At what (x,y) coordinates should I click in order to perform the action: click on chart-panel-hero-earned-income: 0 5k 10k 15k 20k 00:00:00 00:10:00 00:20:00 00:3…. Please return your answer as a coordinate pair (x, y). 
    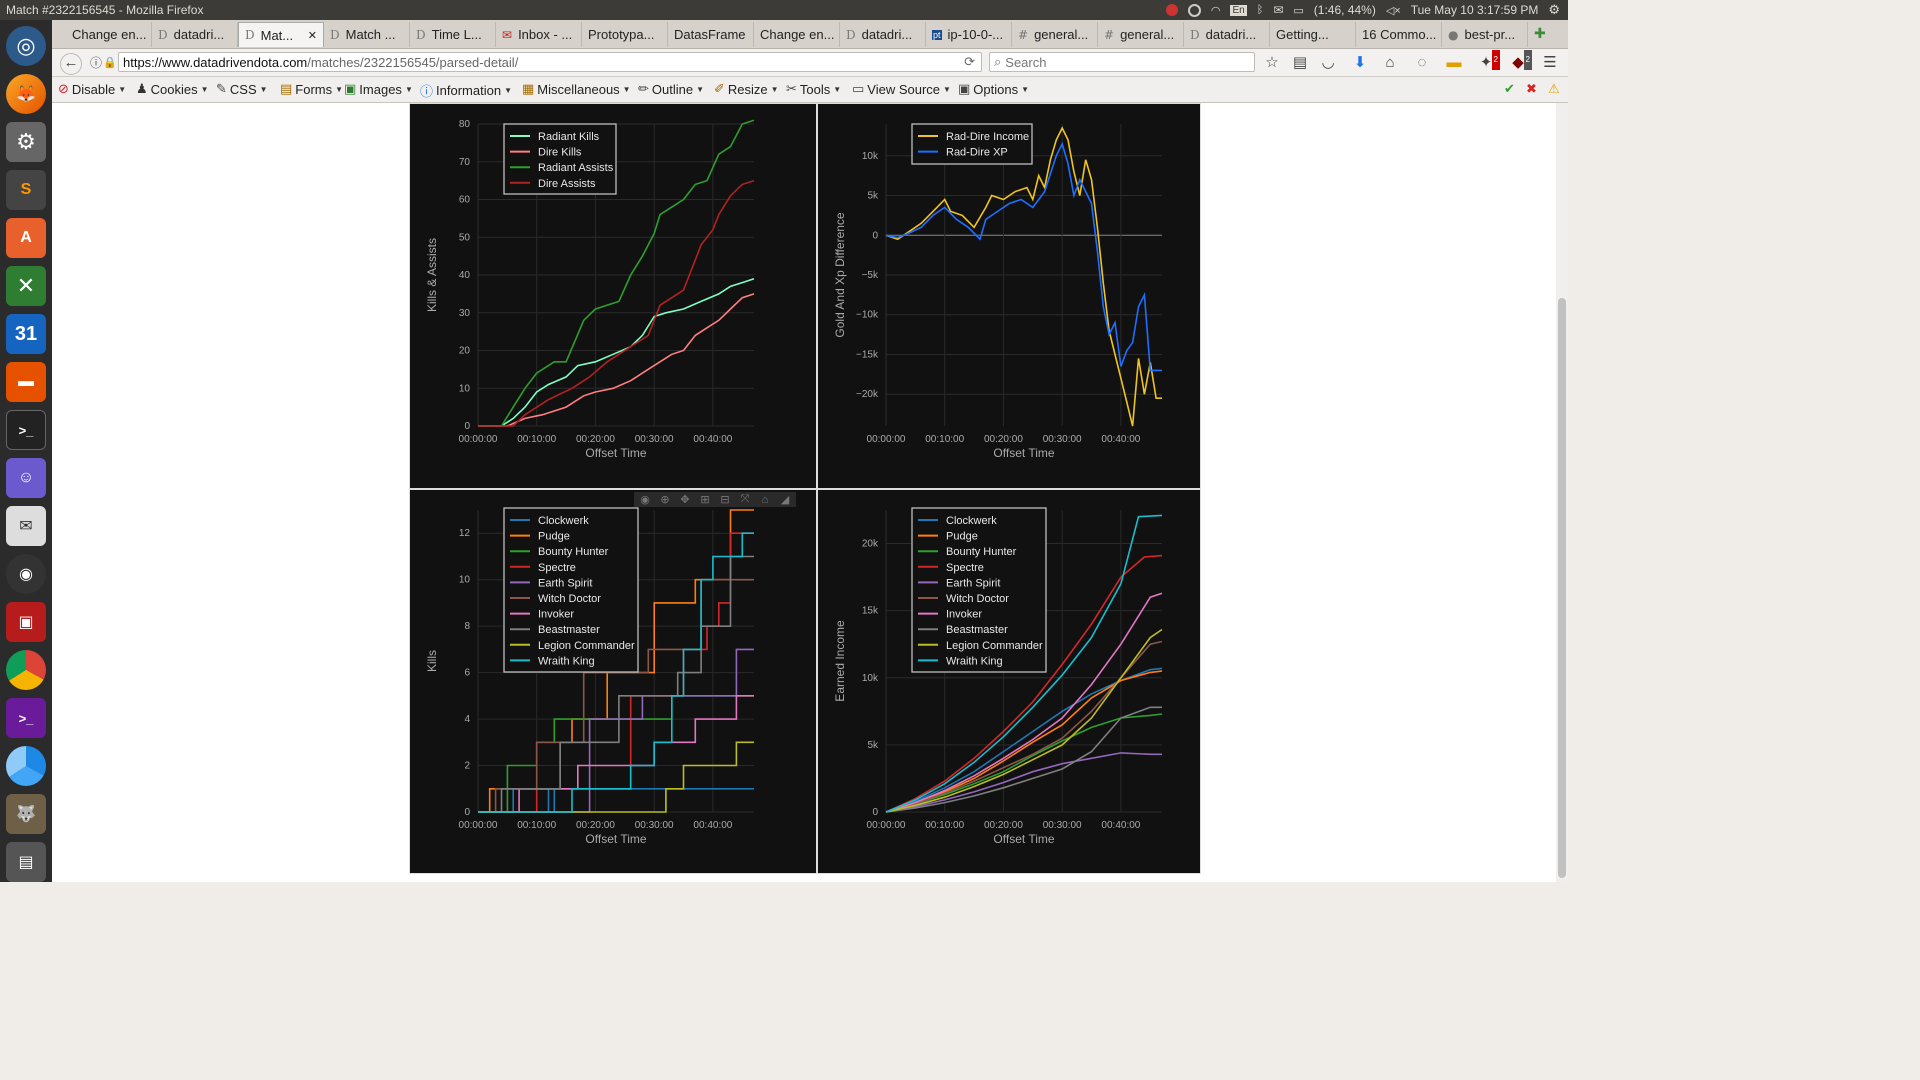
    Looking at the image, I should click on (1009, 681).